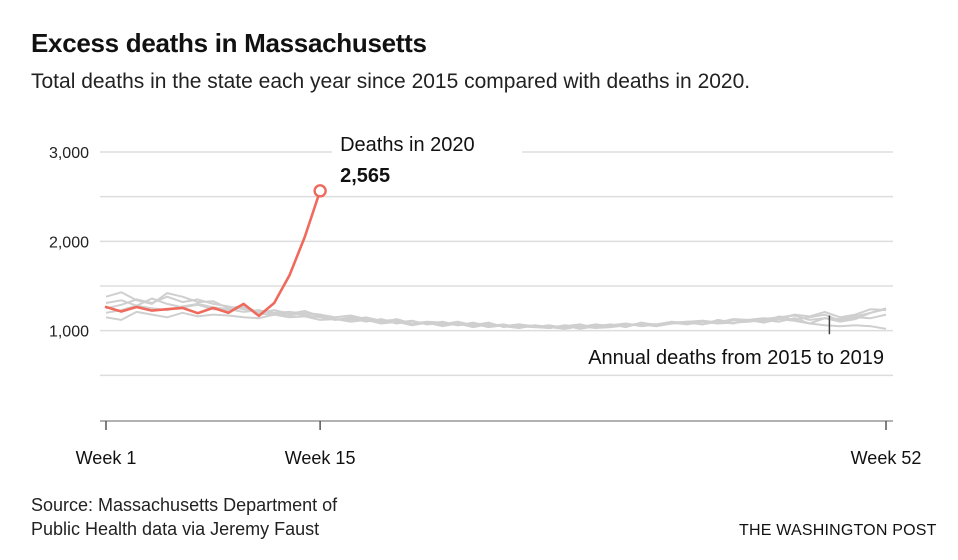 The image size is (958, 560). What do you see at coordinates (838, 530) in the screenshot?
I see `publisher-credit: THE WASHINGTON POST` at bounding box center [838, 530].